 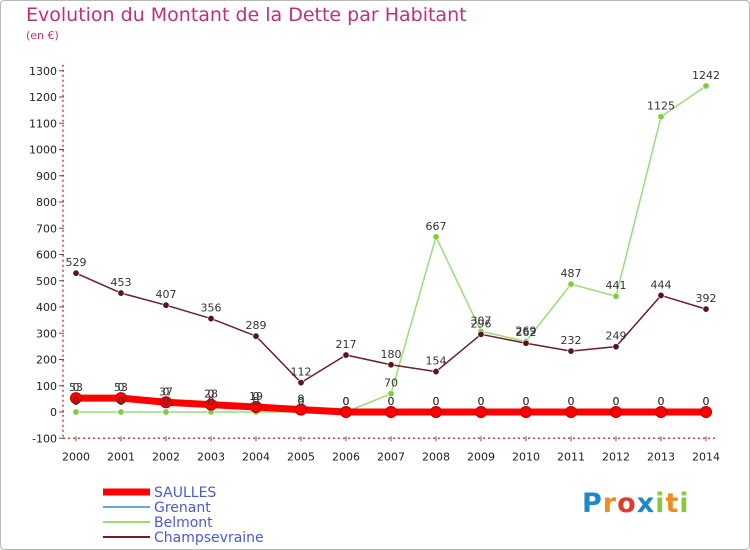 I want to click on x-tick-label: 2003, so click(x=211, y=456).